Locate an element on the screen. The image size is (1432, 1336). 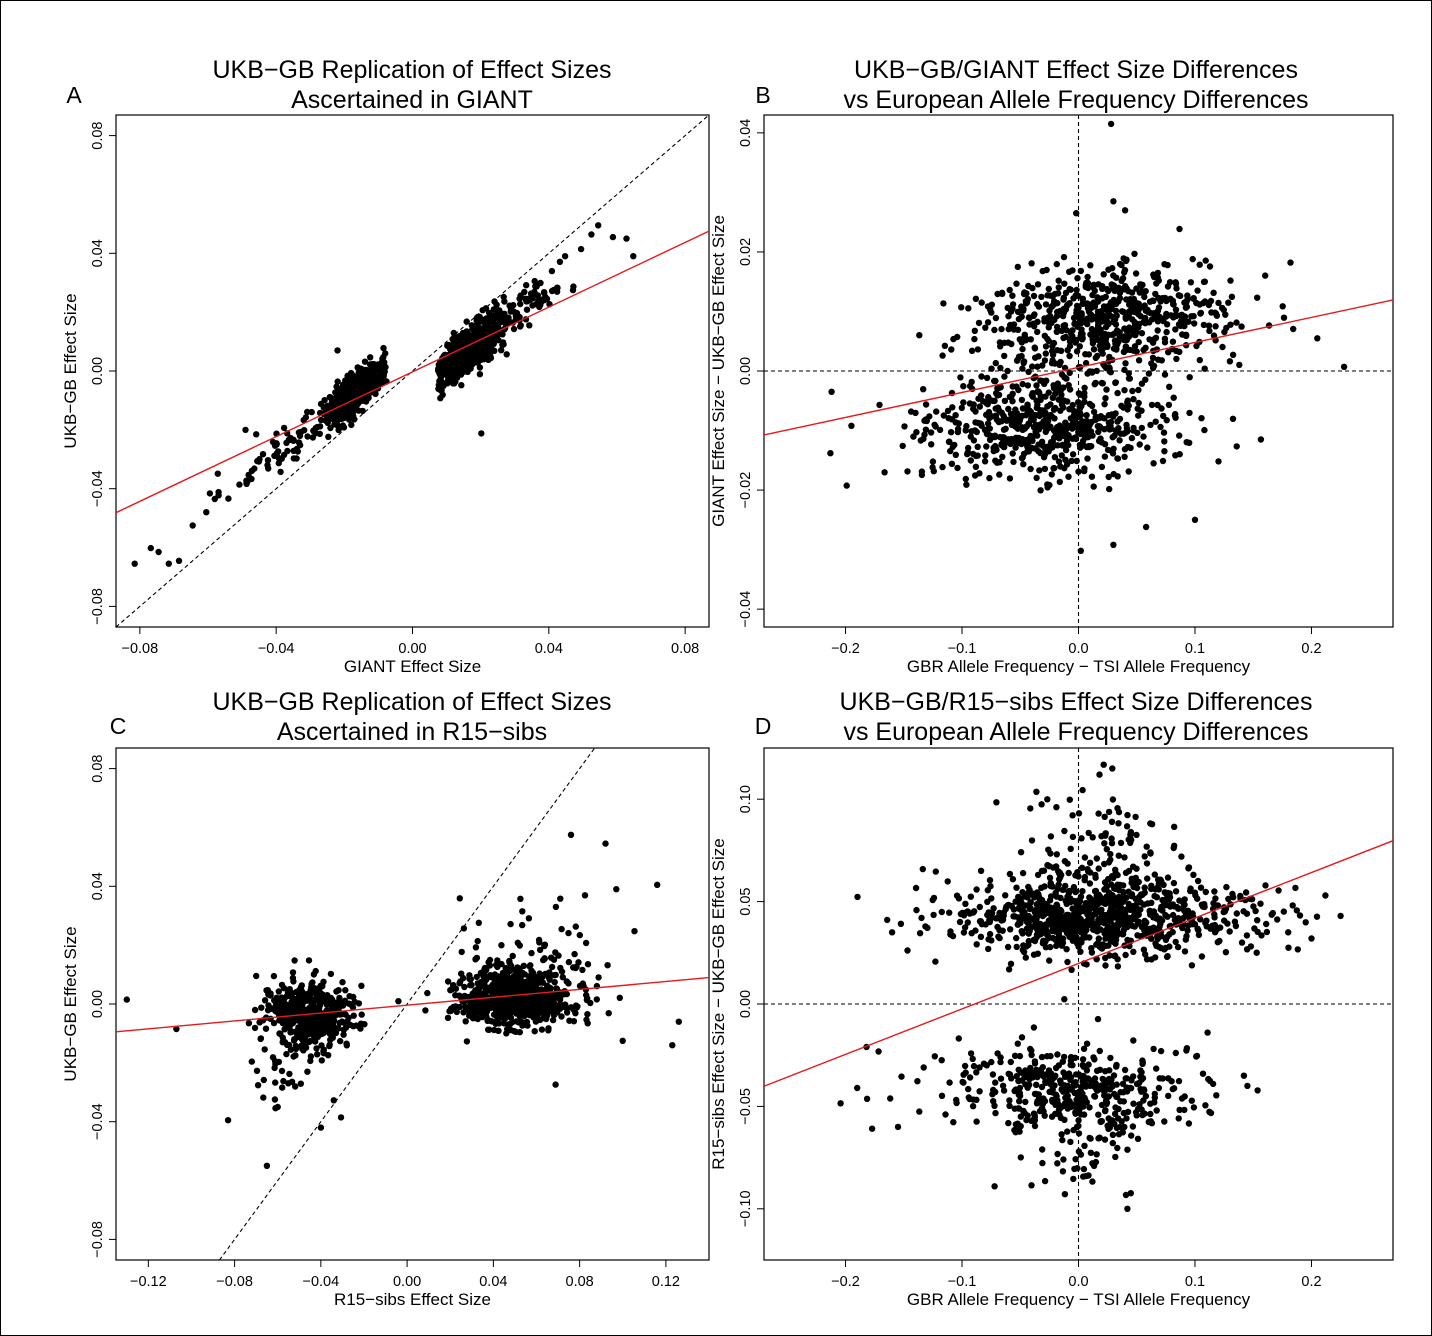
y-tick-label: 0.10 is located at coordinates (746, 799).